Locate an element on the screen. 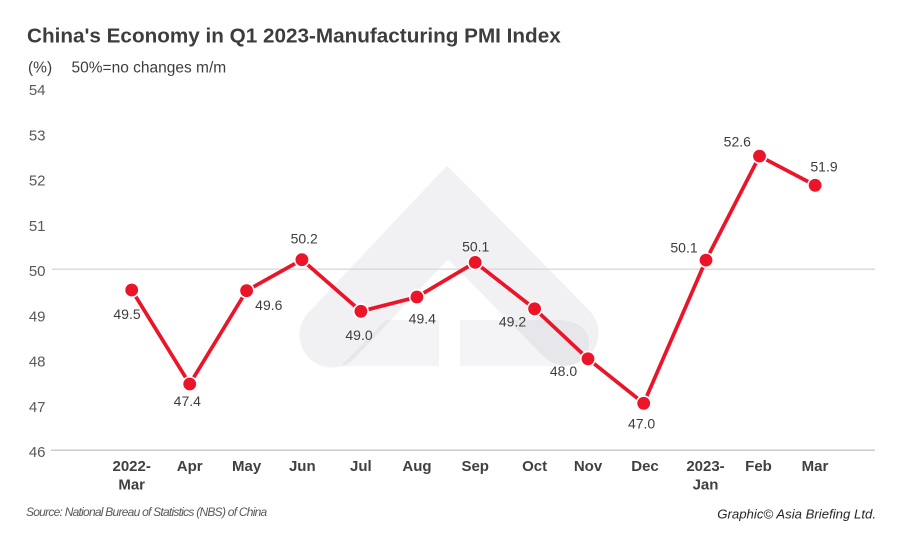 The width and height of the screenshot is (900, 541). svg-text: Graphic© Asia Briefing Ltd. is located at coordinates (796, 514).